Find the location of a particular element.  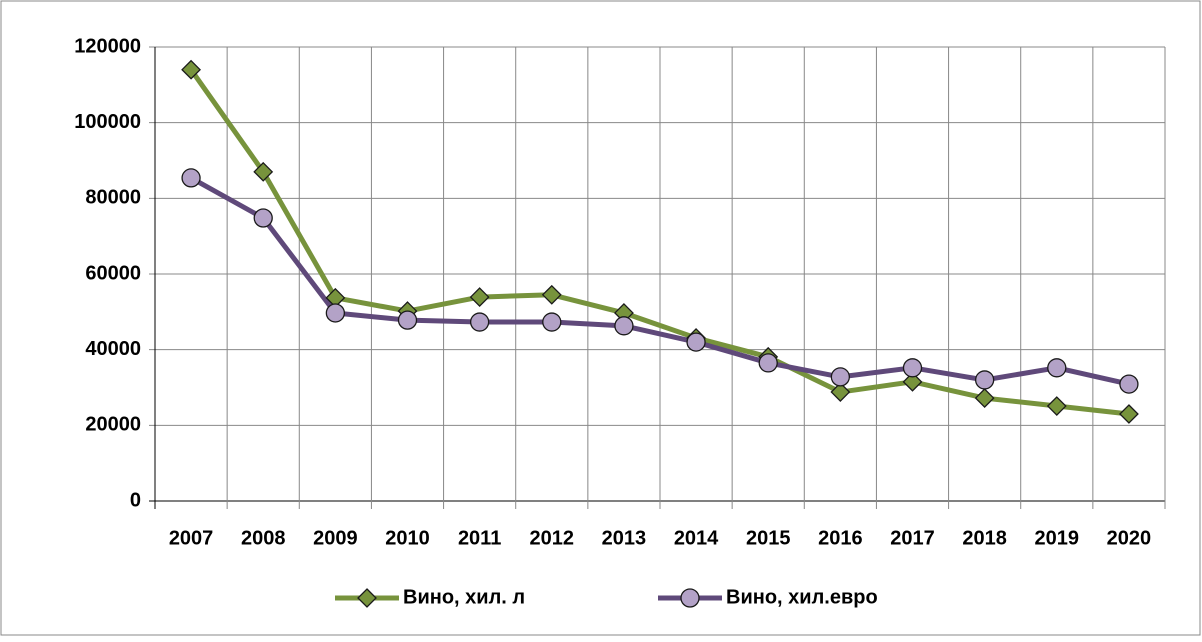

x-tick-label: 2019 is located at coordinates (1057, 538).